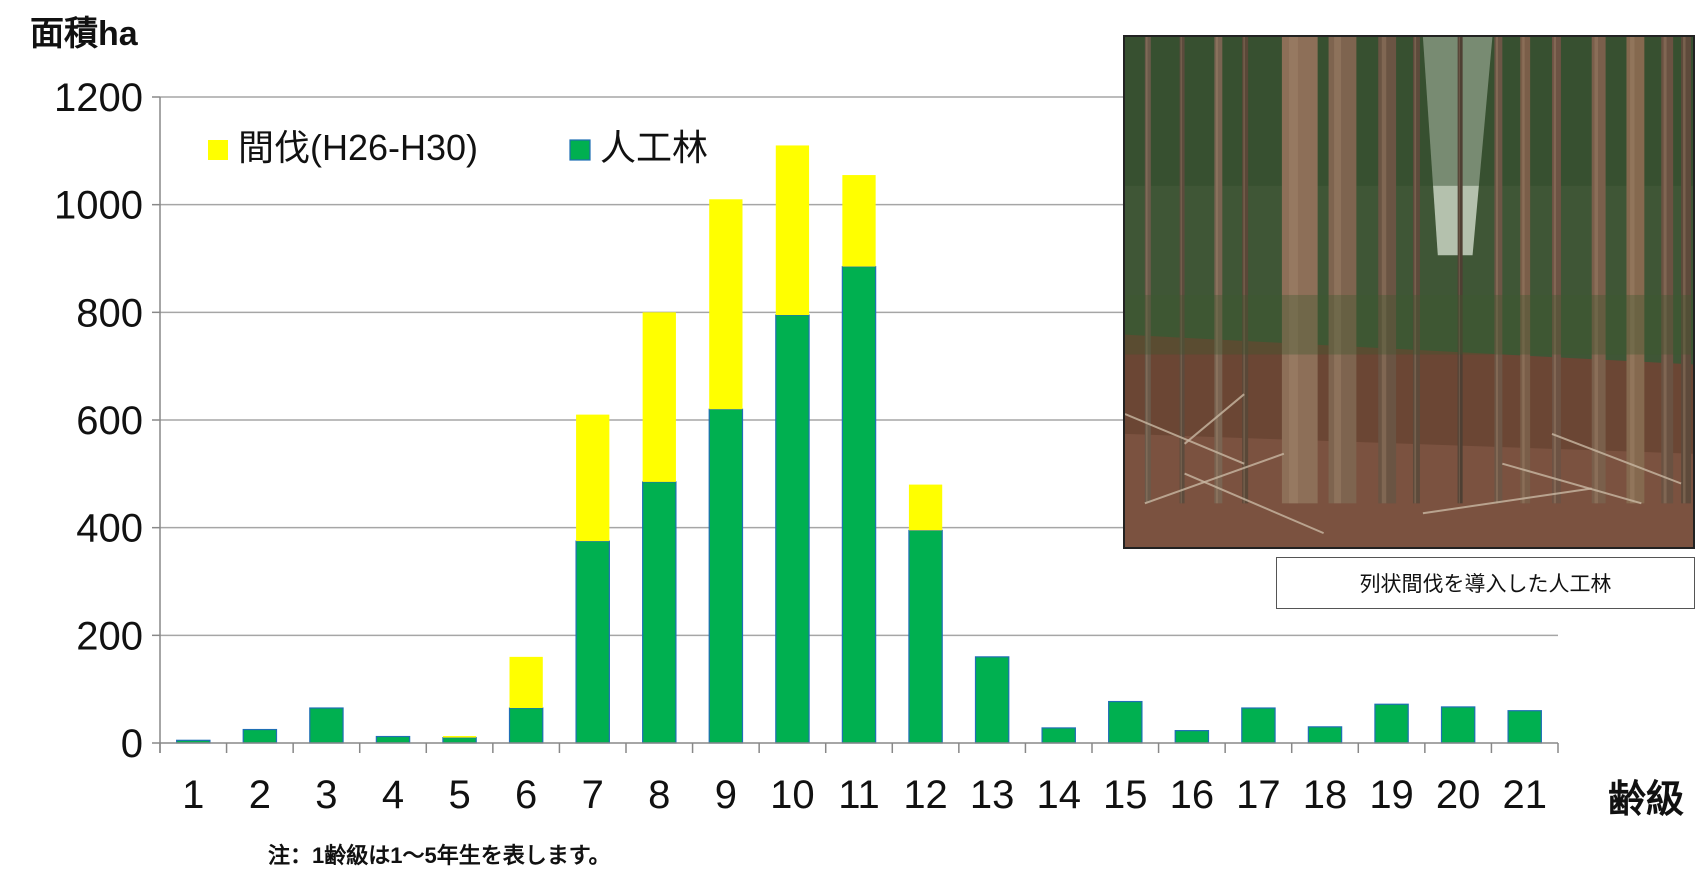 The width and height of the screenshot is (1695, 871). Describe the element at coordinates (109, 421) in the screenshot. I see `y-tick-label: 600` at that location.